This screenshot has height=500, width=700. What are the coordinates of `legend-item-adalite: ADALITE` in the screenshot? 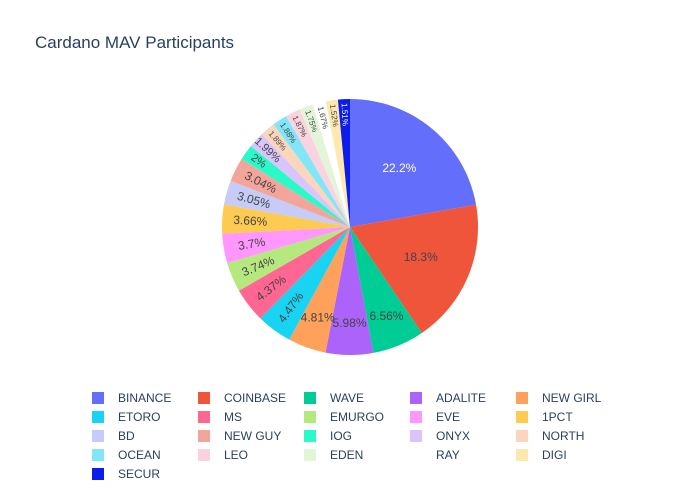 It's located at (463, 397).